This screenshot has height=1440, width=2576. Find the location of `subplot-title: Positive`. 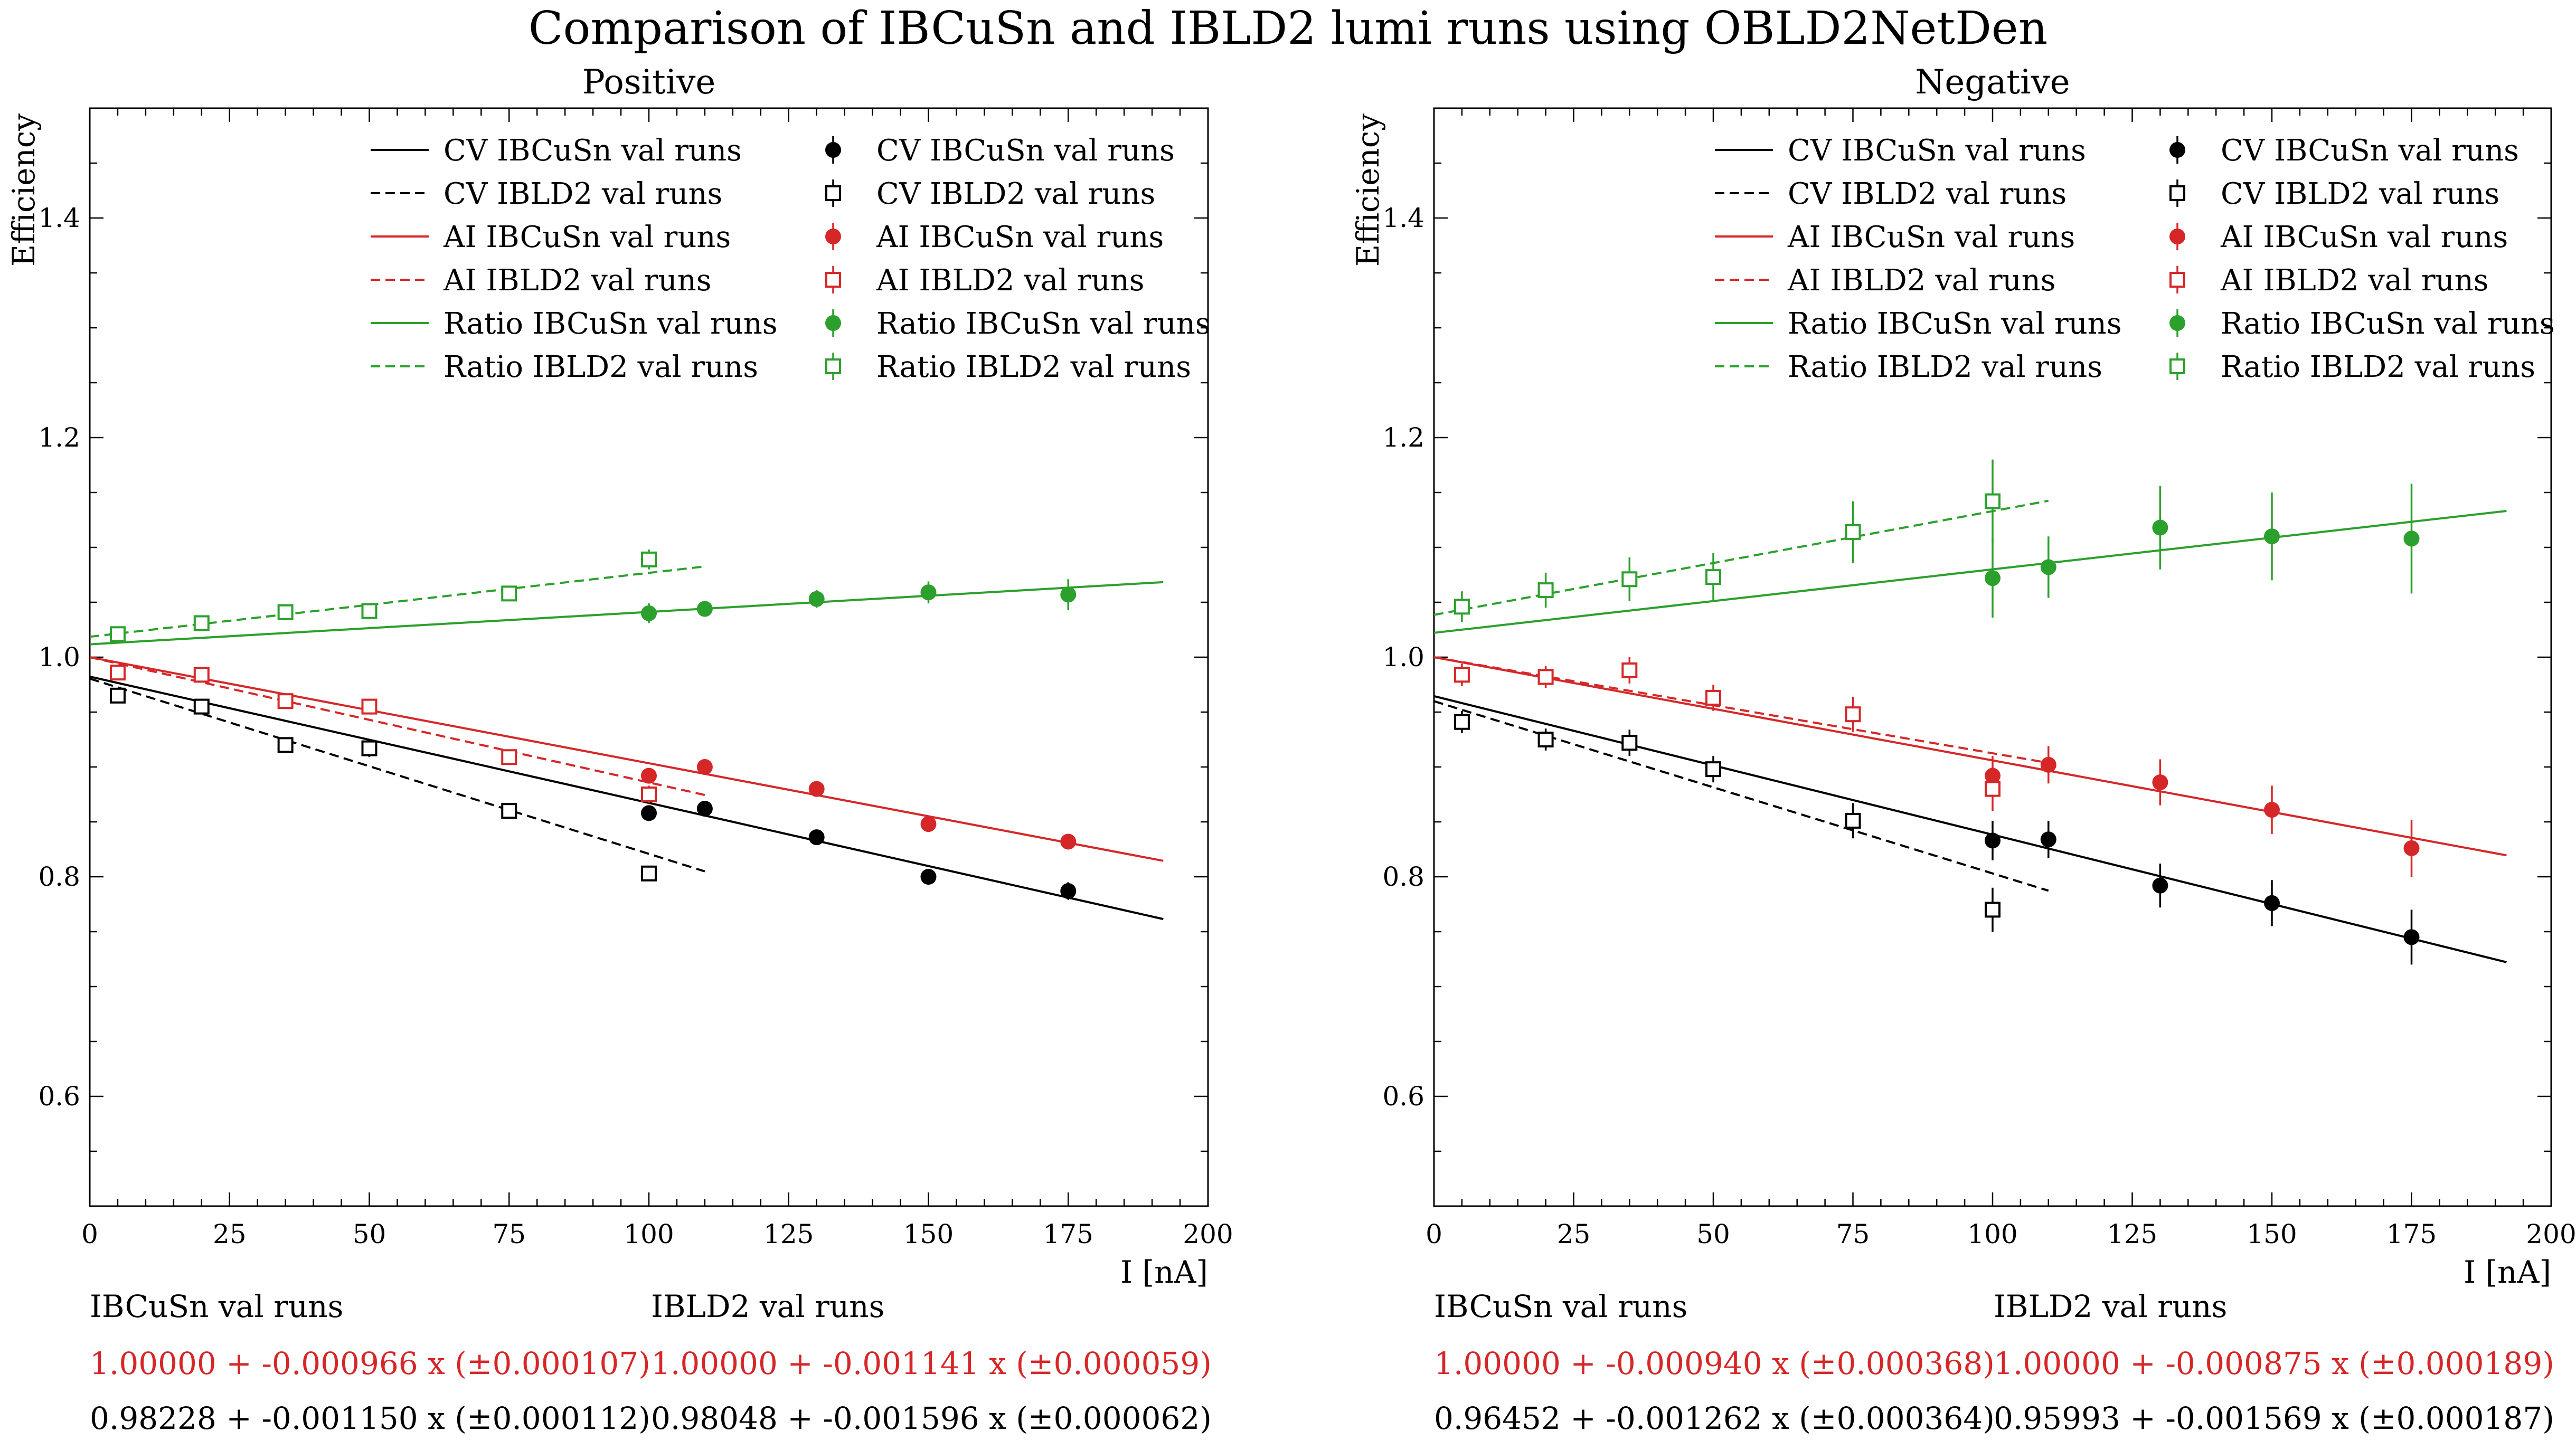

subplot-title: Positive is located at coordinates (649, 82).